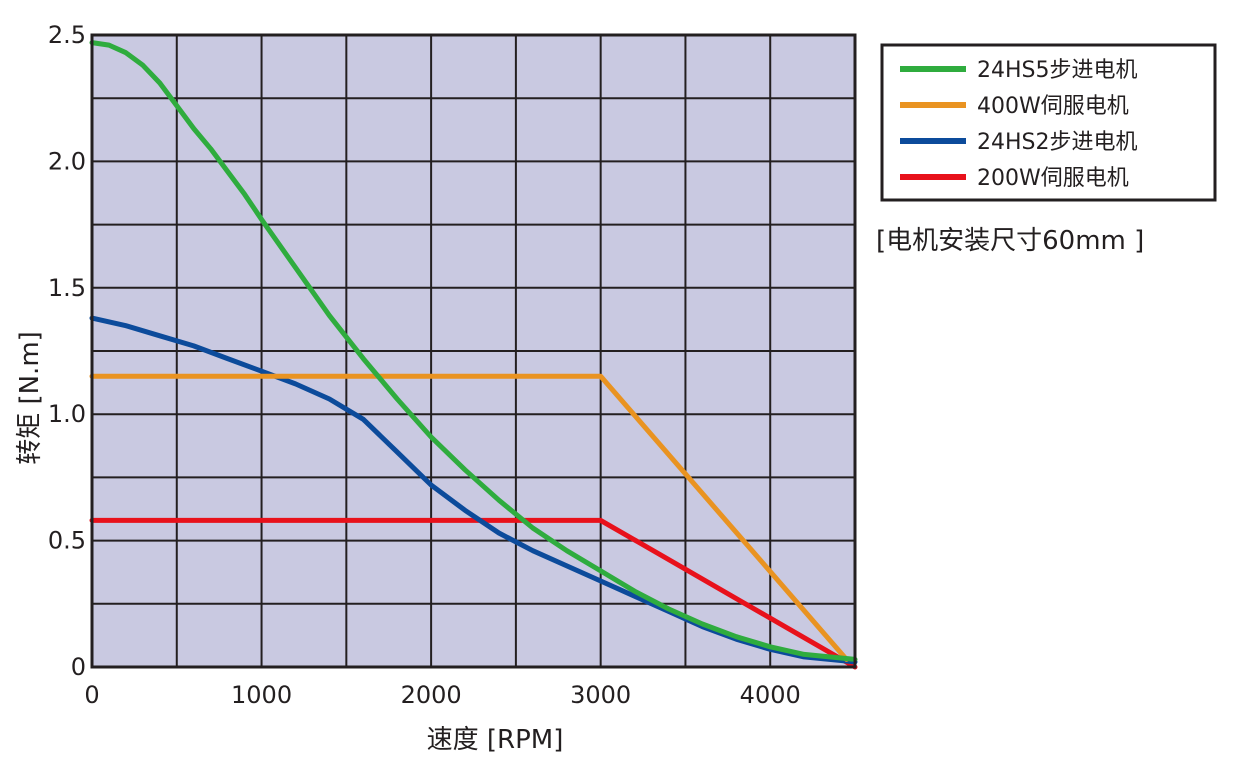 The width and height of the screenshot is (1235, 764). What do you see at coordinates (431, 695) in the screenshot?
I see `x-tick-label: 2000` at bounding box center [431, 695].